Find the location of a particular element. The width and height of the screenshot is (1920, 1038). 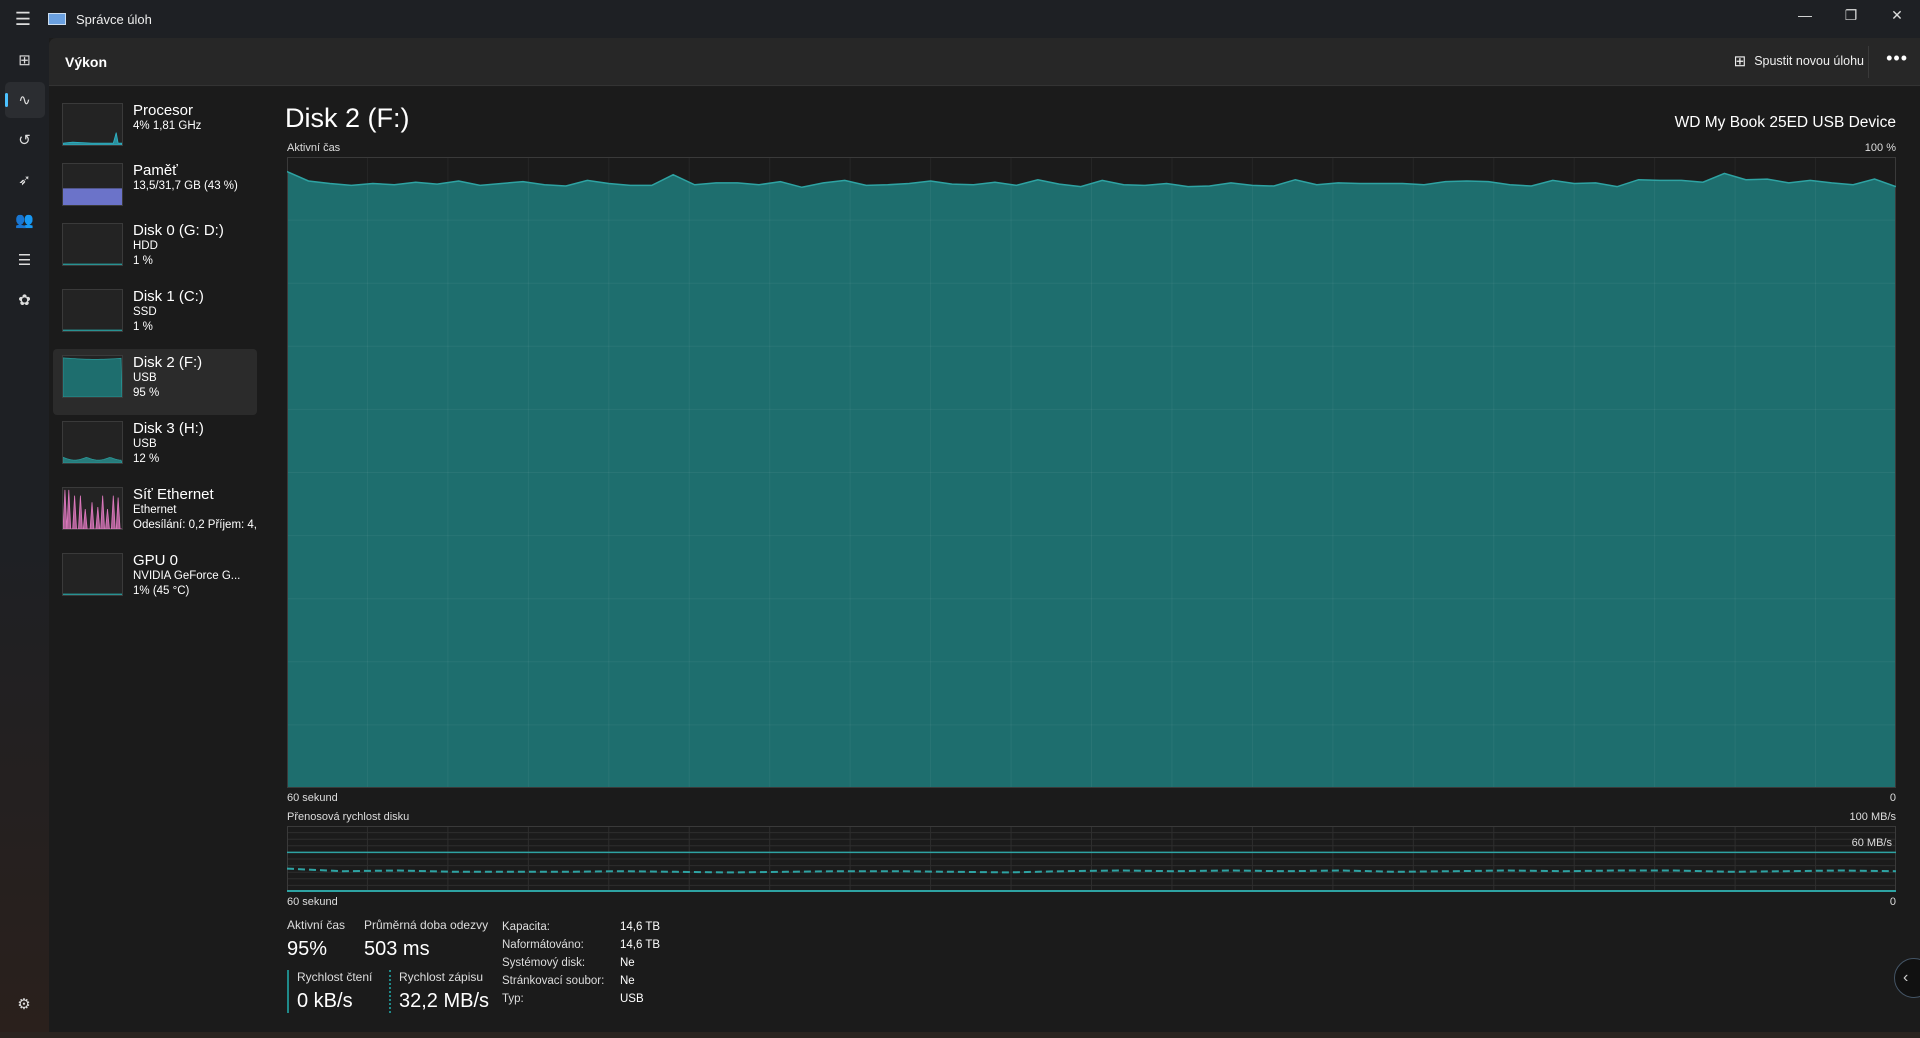

users-icon: 👥 is located at coordinates (24, 220).